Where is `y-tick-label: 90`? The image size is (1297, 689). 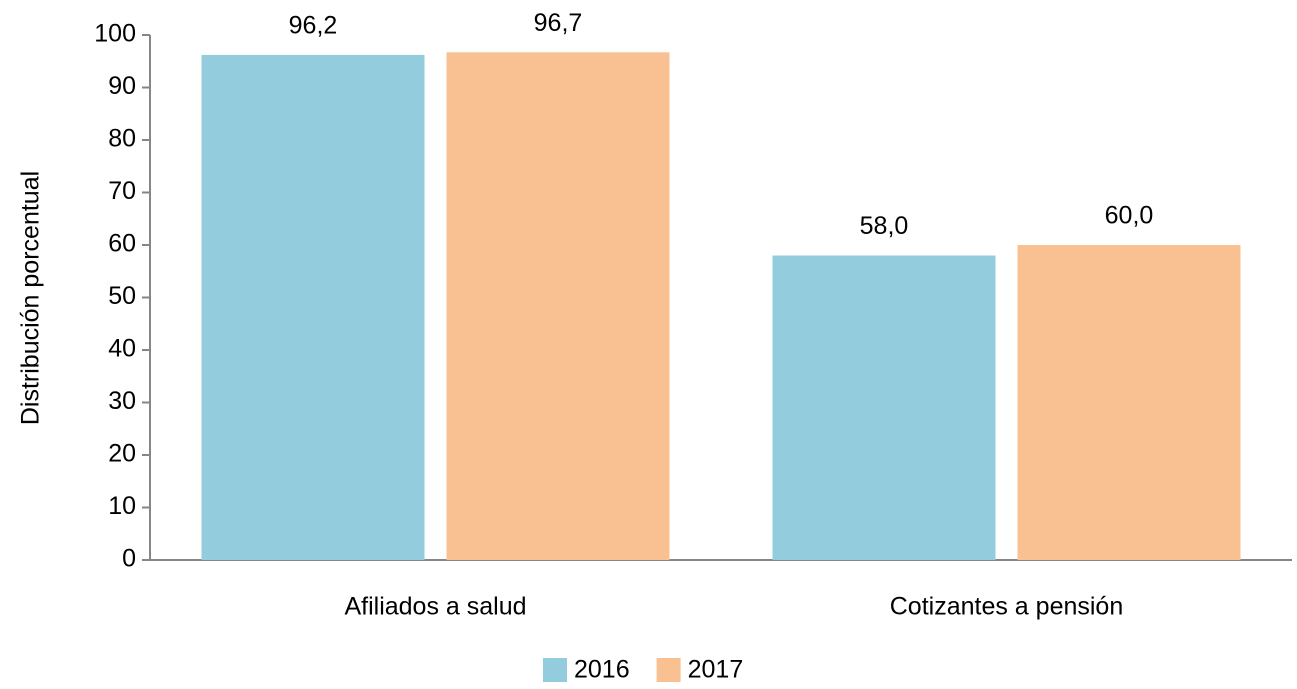 y-tick-label: 90 is located at coordinates (122, 86).